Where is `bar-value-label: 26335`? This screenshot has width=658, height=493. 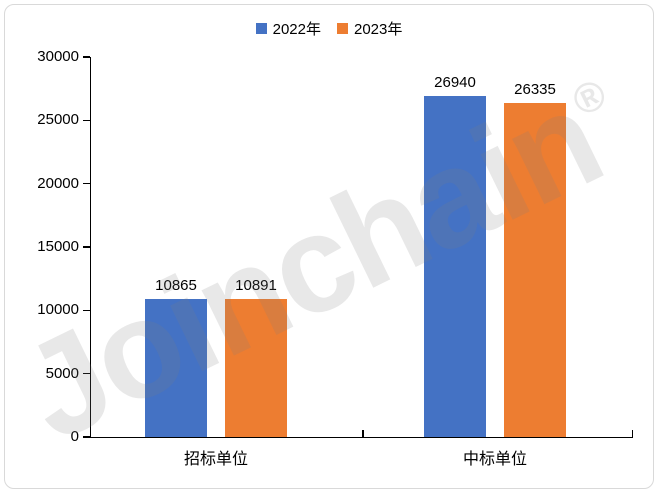
bar-value-label: 26335 is located at coordinates (535, 90).